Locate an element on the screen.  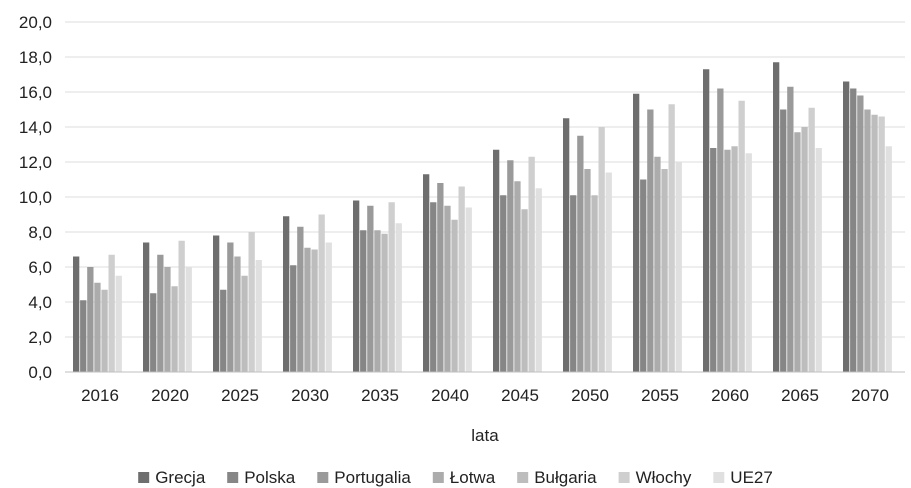
legend-item-łotwa: Łotwa is located at coordinates (464, 477).